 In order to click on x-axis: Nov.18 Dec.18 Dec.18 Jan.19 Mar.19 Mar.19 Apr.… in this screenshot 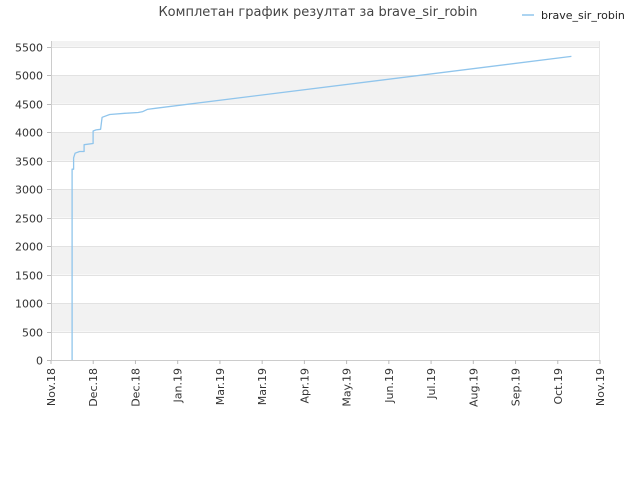, I will do `click(326, 383)`.